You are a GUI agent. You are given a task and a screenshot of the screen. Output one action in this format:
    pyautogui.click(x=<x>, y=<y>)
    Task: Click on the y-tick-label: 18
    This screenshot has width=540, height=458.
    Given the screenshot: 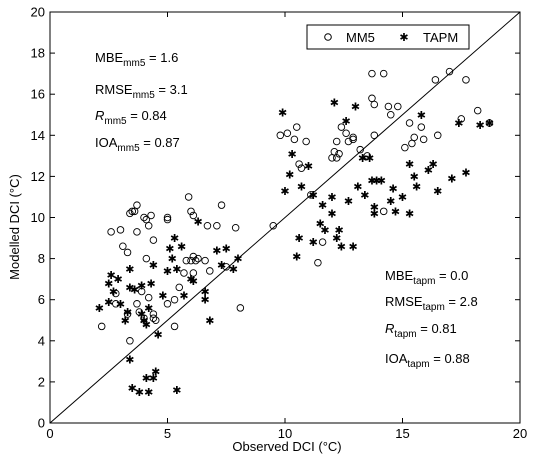 What is the action you would take?
    pyautogui.click(x=38, y=53)
    